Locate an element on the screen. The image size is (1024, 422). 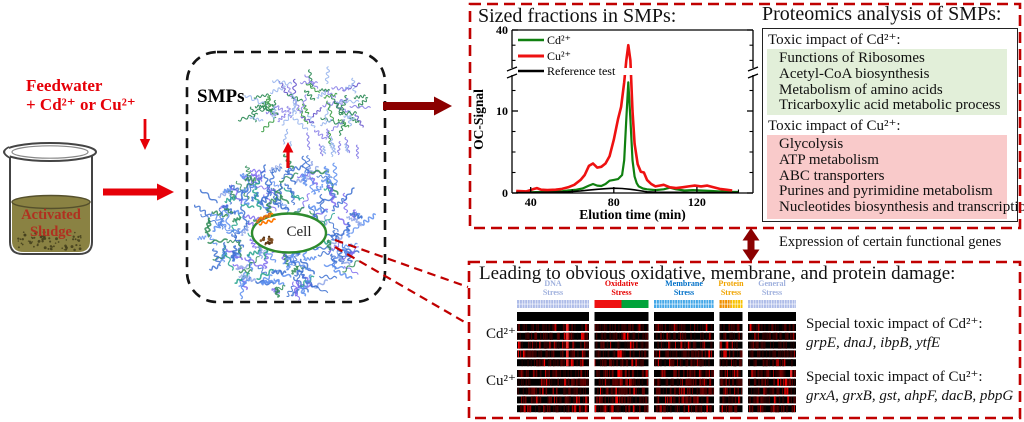
beaker-outline is located at coordinates (51, 204).